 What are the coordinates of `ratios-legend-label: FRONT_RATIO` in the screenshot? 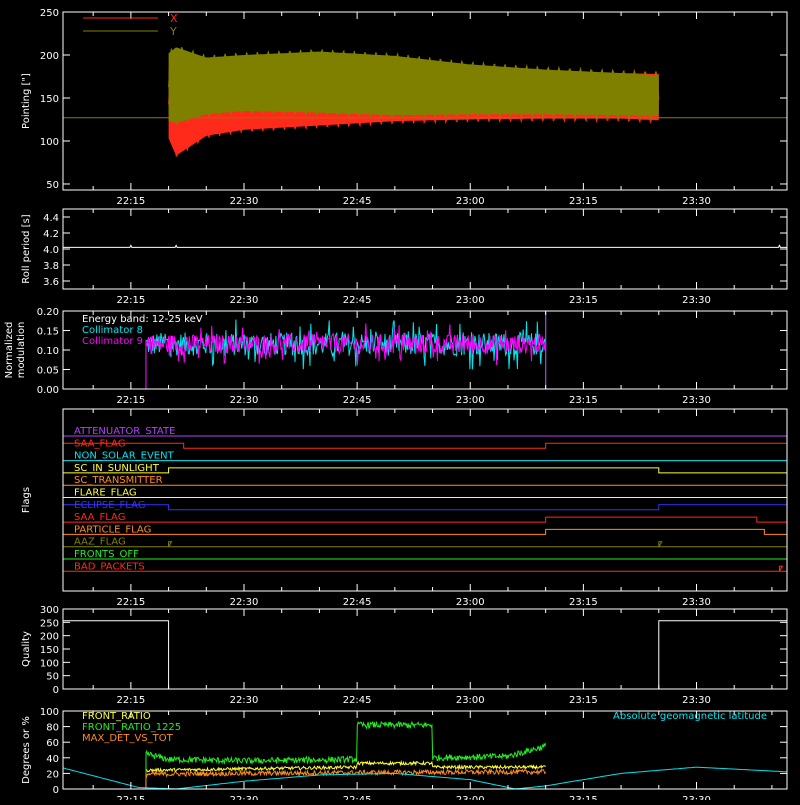 It's located at (116, 716).